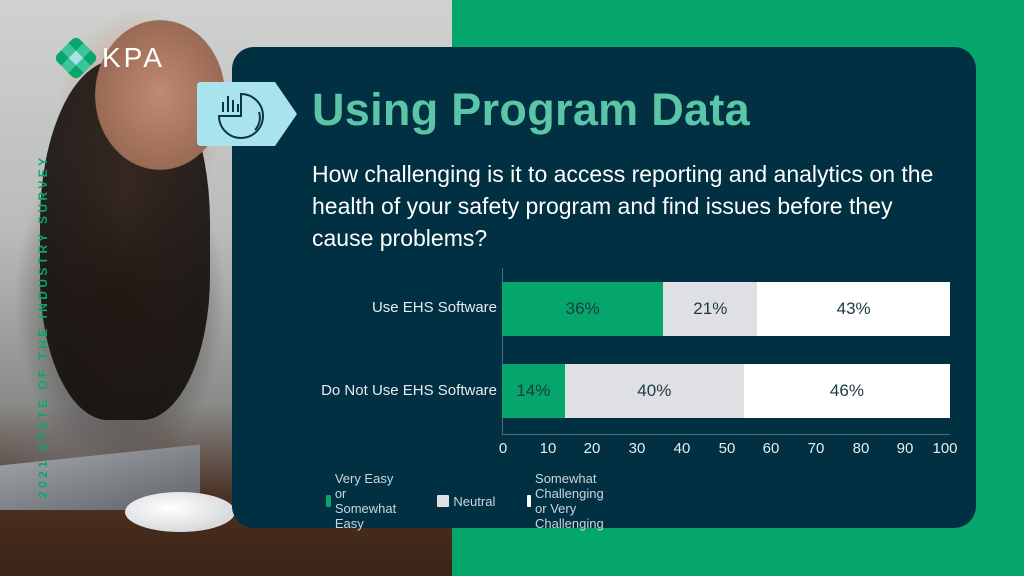  I want to click on bar-no-ehs: 14% 40% 46%, so click(726, 391).